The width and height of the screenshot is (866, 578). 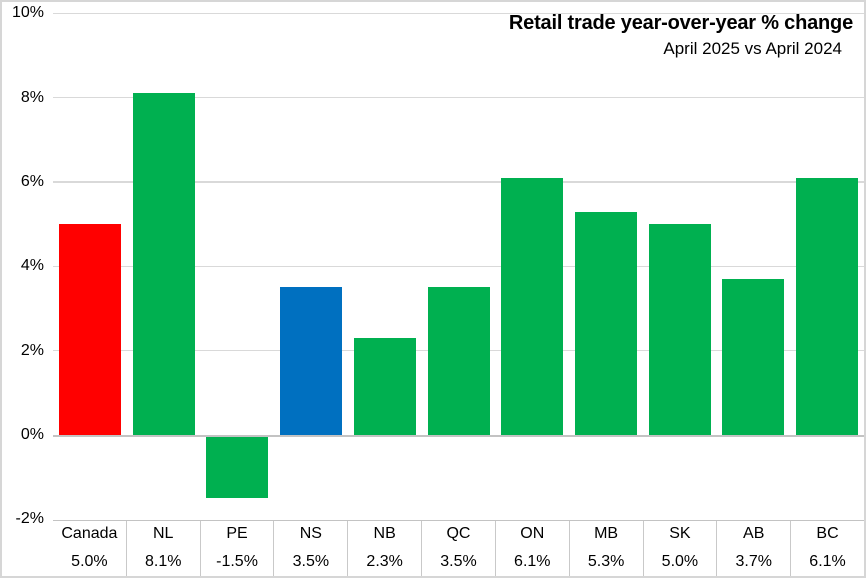 I want to click on bar-on, so click(x=532, y=306).